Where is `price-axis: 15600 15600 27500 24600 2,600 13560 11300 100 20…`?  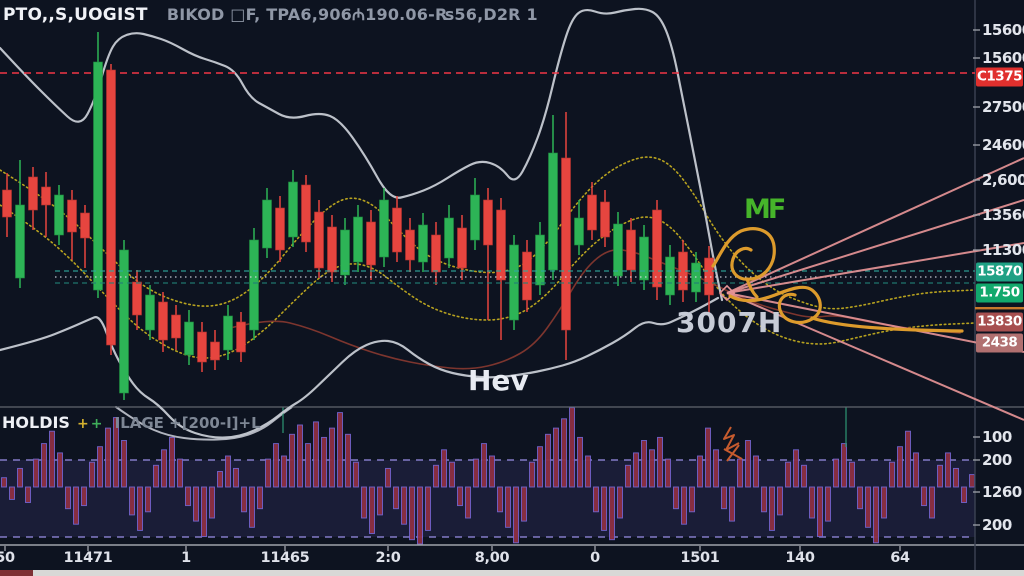
price-axis: 15600 15600 27500 24600 2,600 13560 11300 100 20… is located at coordinates (999, 272).